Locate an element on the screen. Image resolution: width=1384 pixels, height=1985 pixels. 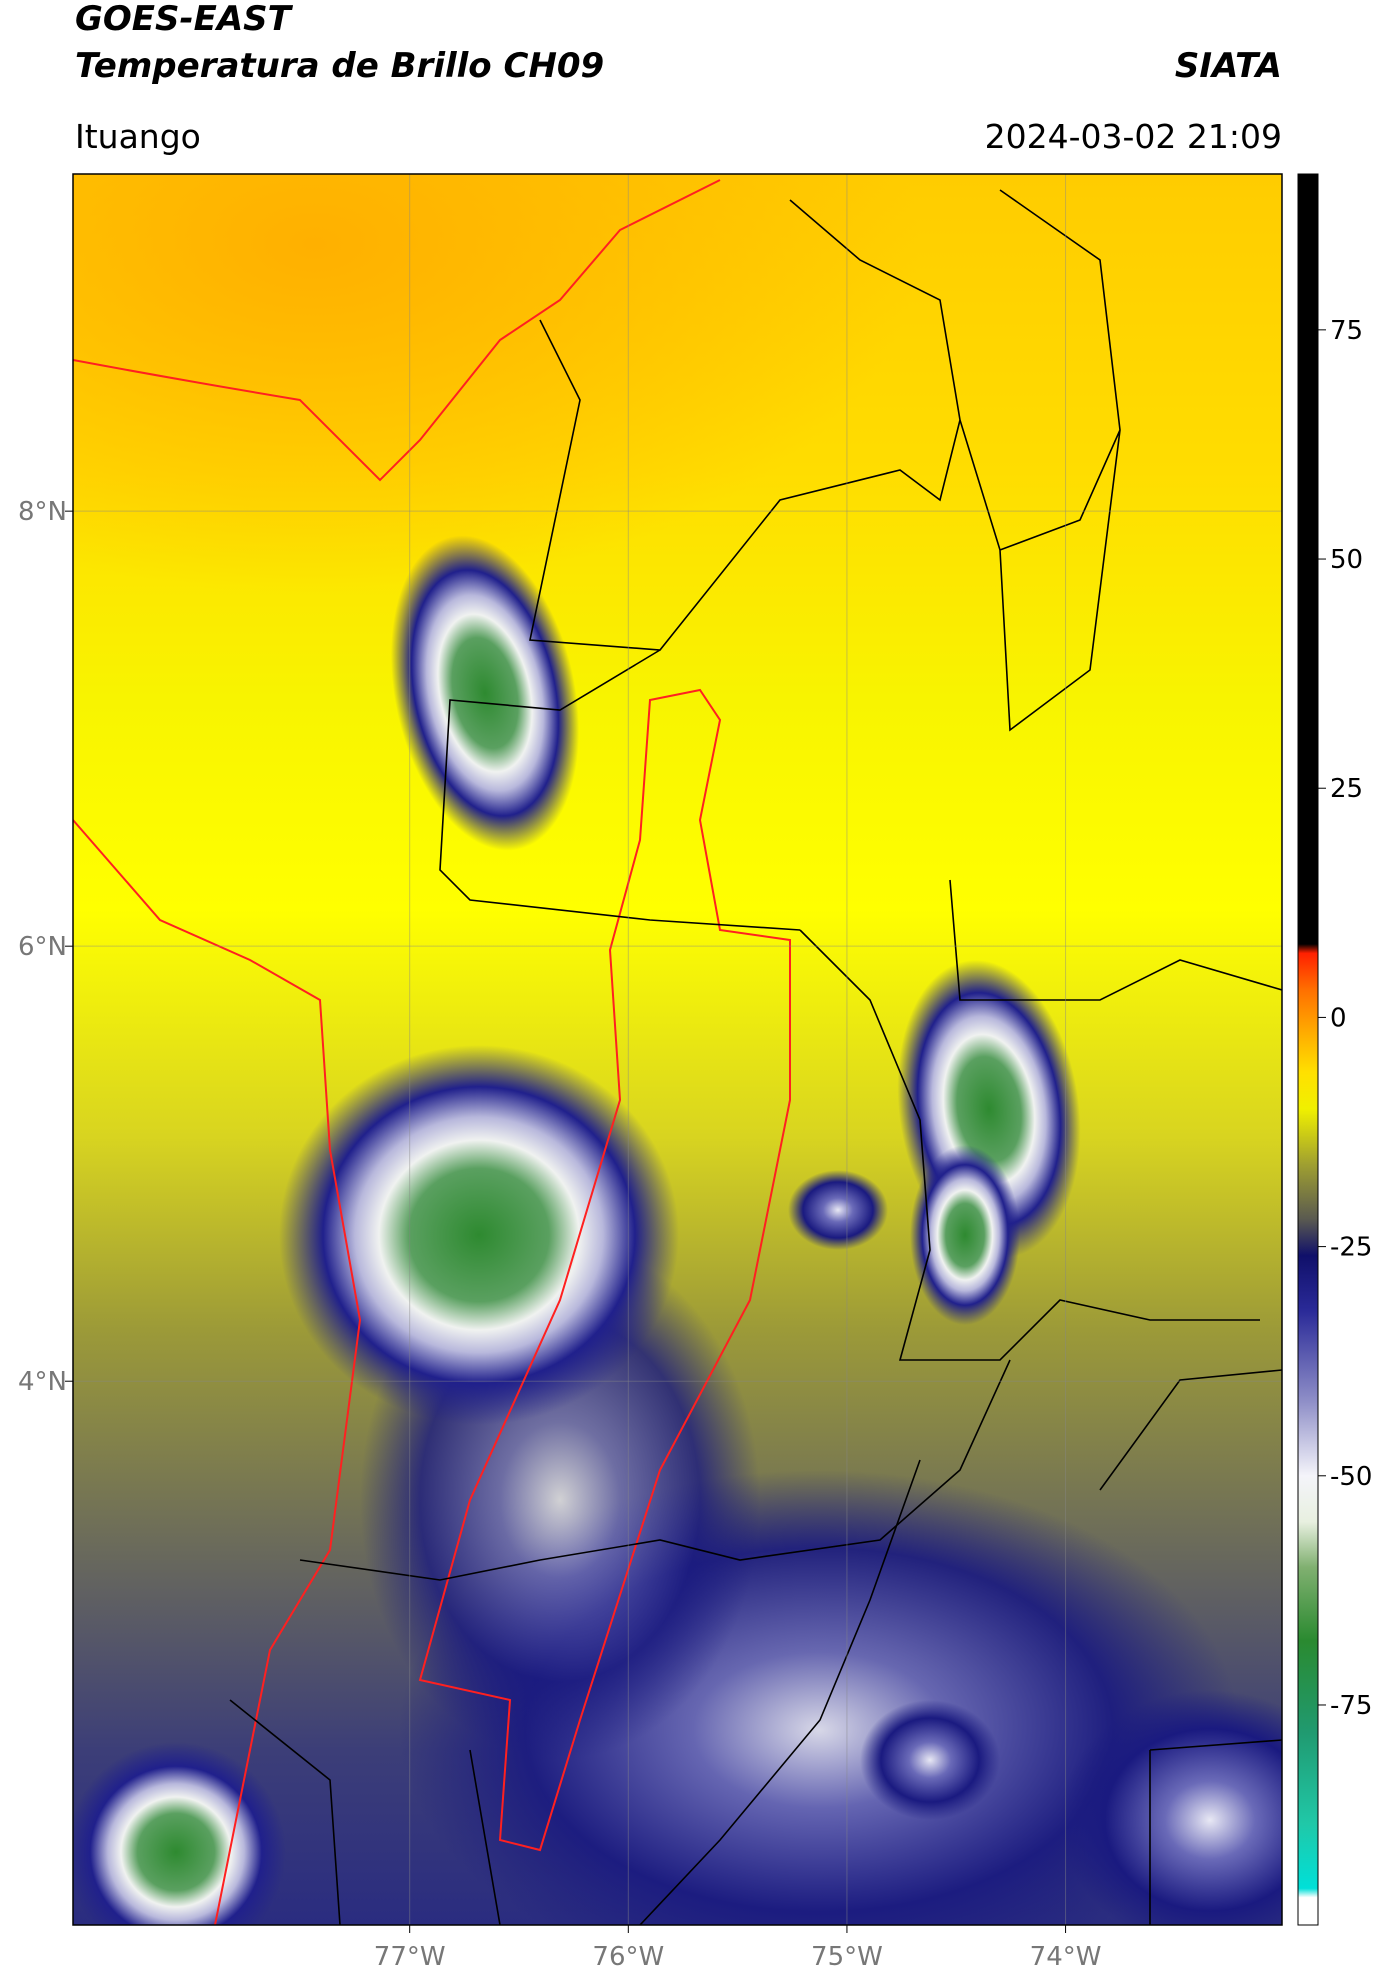
x-tick-label: 75°W is located at coordinates (847, 1957).